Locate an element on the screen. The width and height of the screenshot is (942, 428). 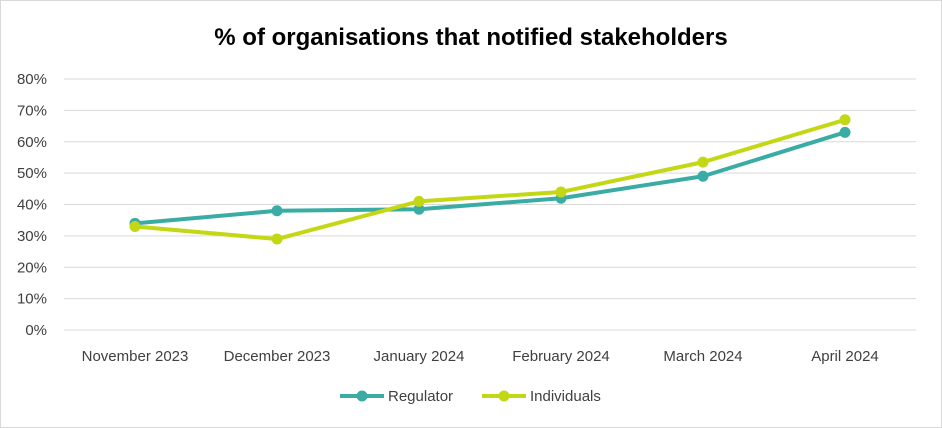
y-tick-label: 10% is located at coordinates (32, 299).